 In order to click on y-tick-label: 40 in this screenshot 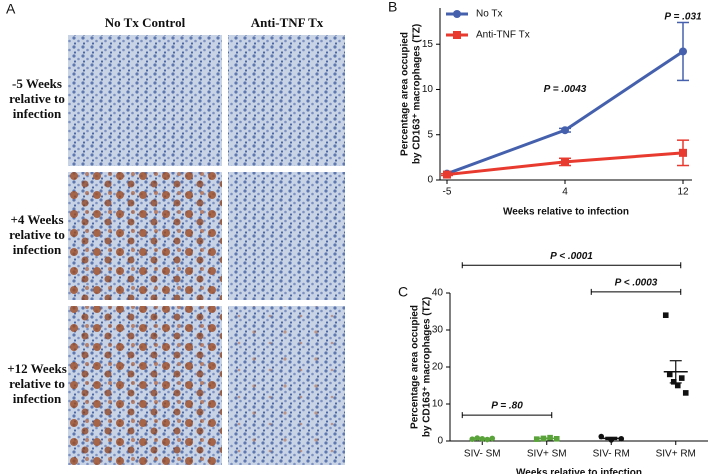, I will do `click(438, 293)`.